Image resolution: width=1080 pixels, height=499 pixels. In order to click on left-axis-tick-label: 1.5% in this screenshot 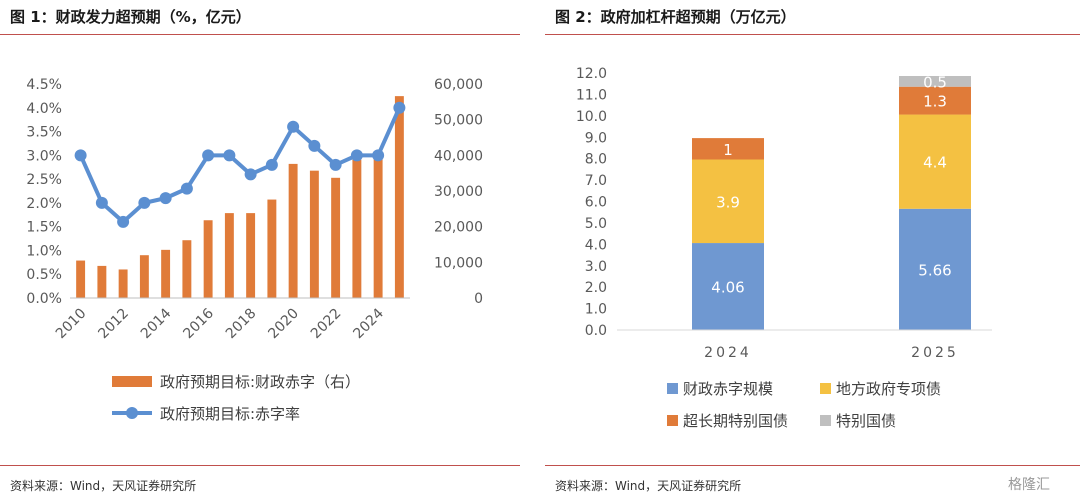, I will do `click(44, 228)`.